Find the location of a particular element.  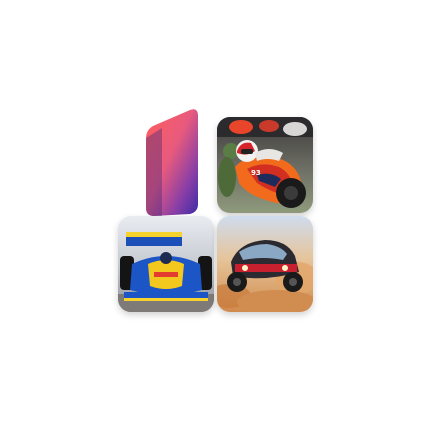

rally-tile is located at coordinates (265, 264).